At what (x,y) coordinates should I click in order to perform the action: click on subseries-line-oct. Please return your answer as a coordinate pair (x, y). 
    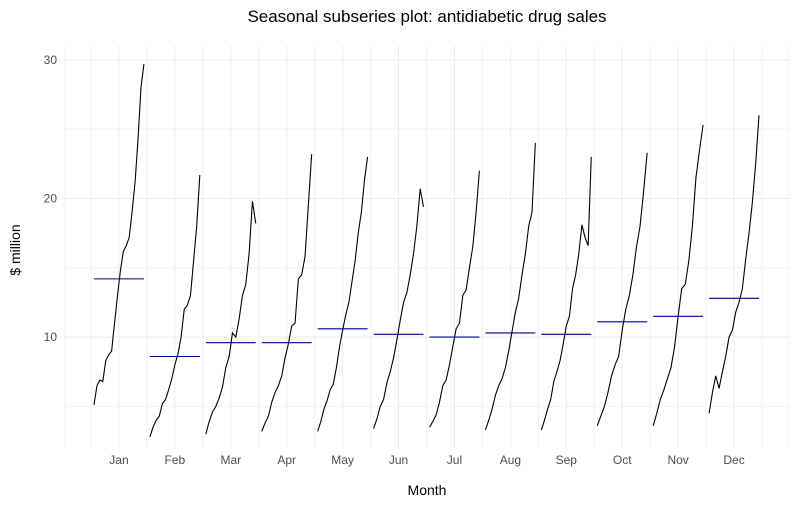
    Looking at the image, I should click on (622, 289).